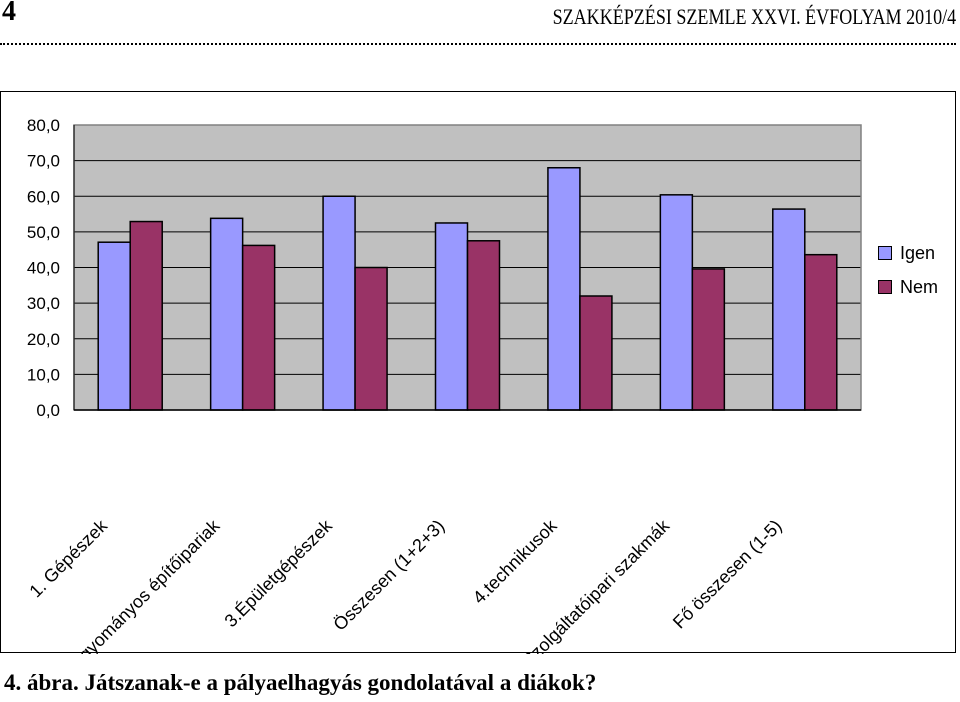 This screenshot has width=960, height=702. Describe the element at coordinates (918, 252) in the screenshot. I see `legend-label-igen: Igen` at that location.